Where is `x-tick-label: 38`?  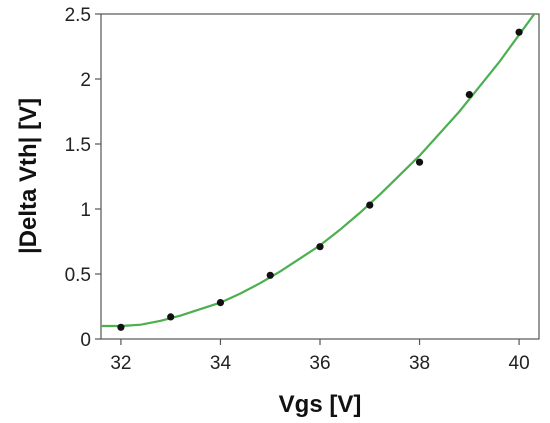
x-tick-label: 38 is located at coordinates (419, 363).